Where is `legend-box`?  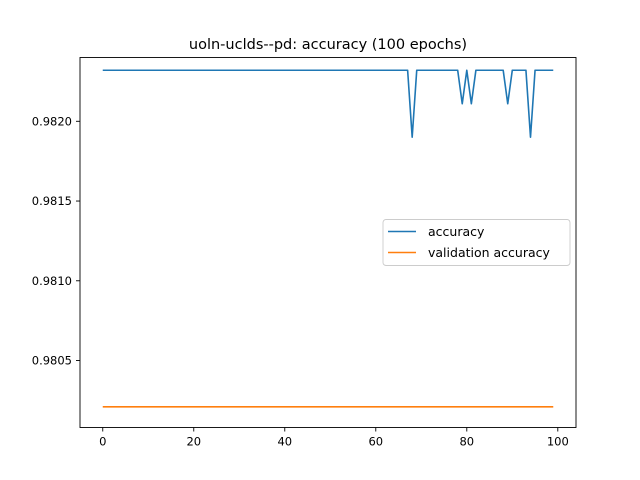
legend-box is located at coordinates (476, 242).